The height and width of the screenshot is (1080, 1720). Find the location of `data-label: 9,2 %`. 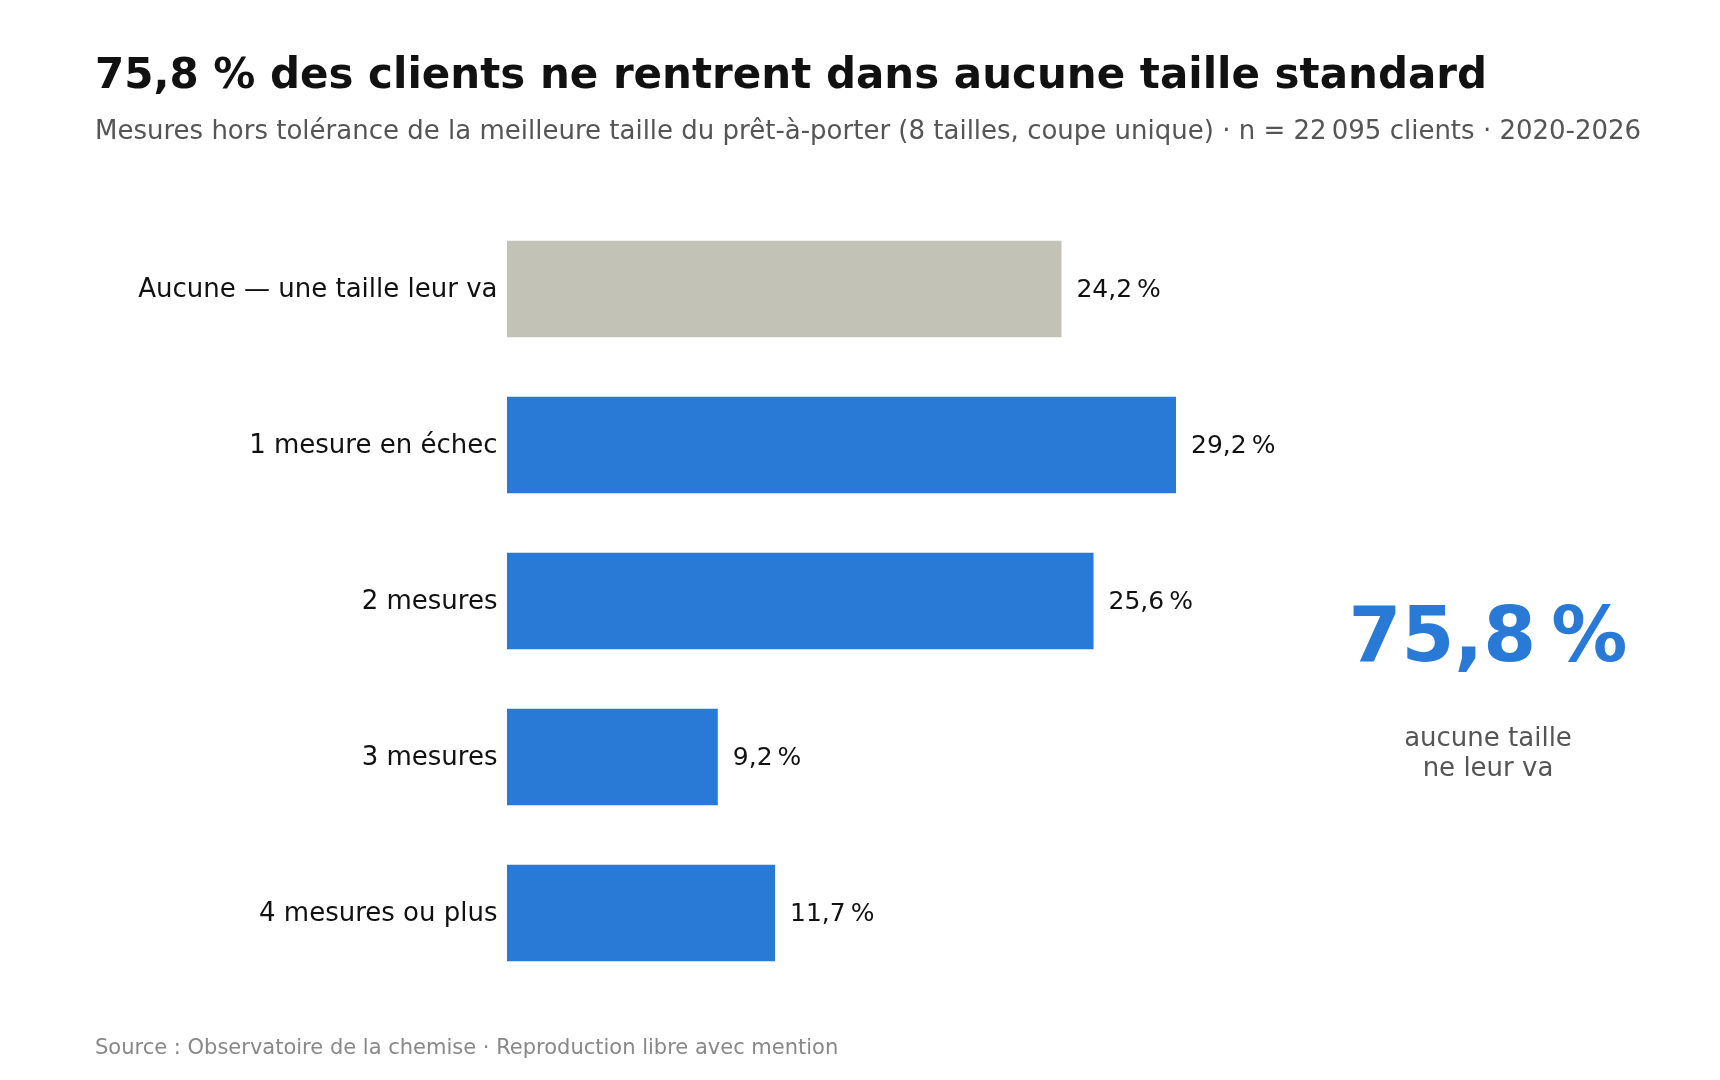

data-label: 9,2 % is located at coordinates (767, 756).